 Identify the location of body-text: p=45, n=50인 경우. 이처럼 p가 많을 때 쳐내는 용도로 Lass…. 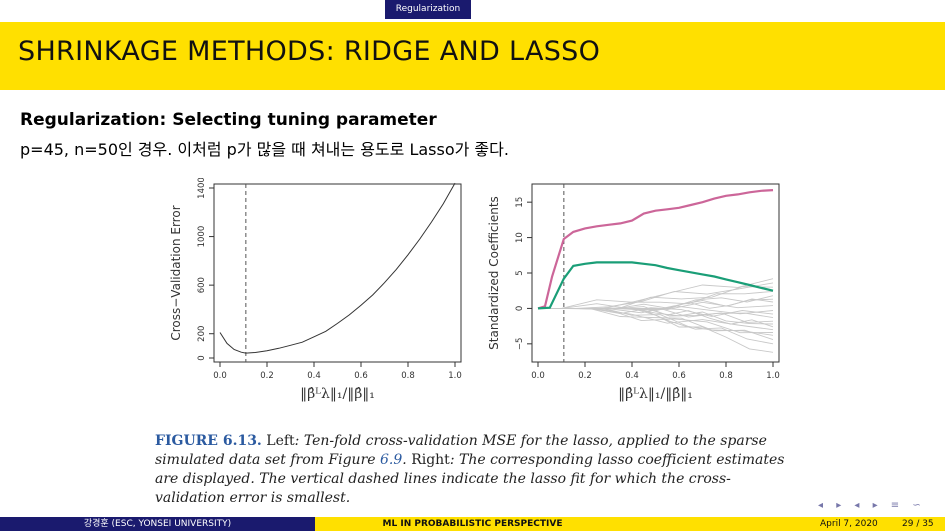
(264, 149).